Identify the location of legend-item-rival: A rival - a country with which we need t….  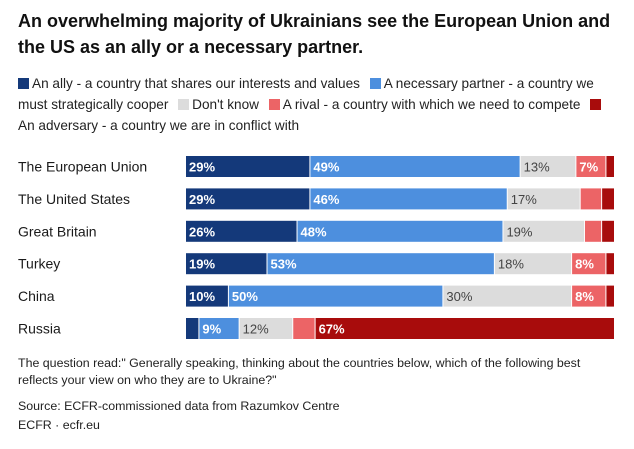
(427, 104).